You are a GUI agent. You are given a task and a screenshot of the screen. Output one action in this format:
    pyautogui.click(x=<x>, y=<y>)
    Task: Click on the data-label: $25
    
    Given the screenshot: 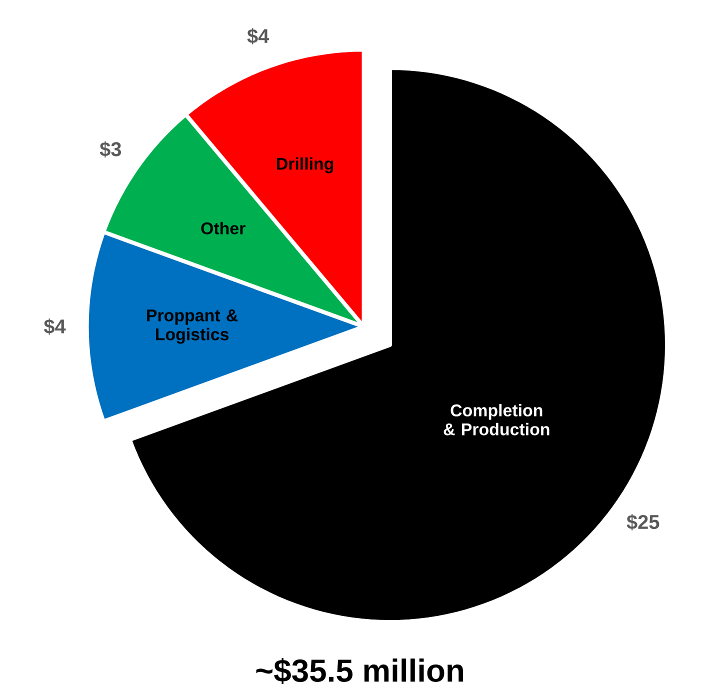 What is the action you would take?
    pyautogui.click(x=643, y=522)
    